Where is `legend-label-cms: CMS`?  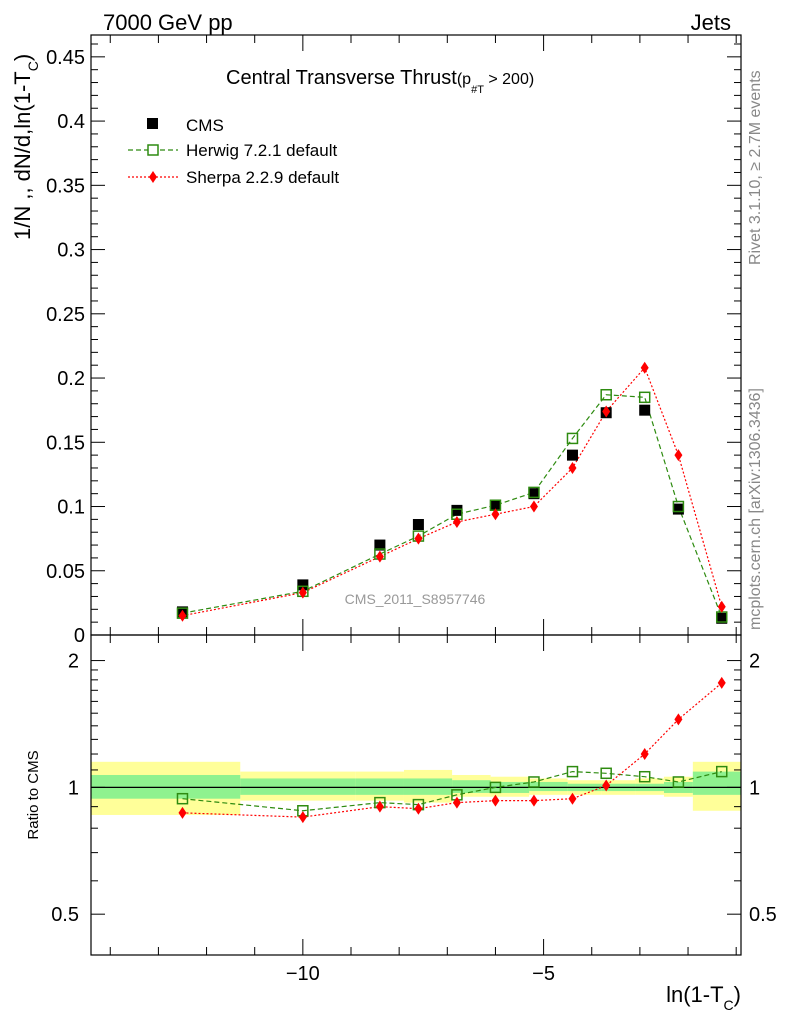
legend-label-cms: CMS is located at coordinates (205, 125).